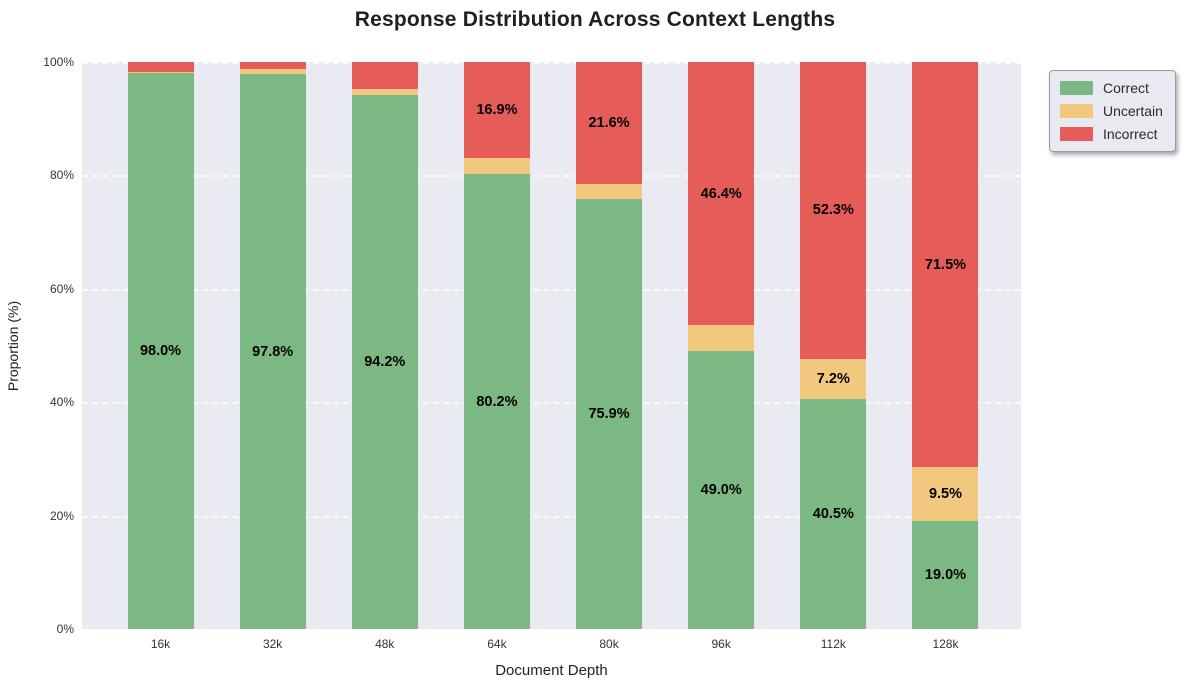 Image resolution: width=1190 pixels, height=690 pixels. I want to click on segment-value-label: 71.5%, so click(945, 264).